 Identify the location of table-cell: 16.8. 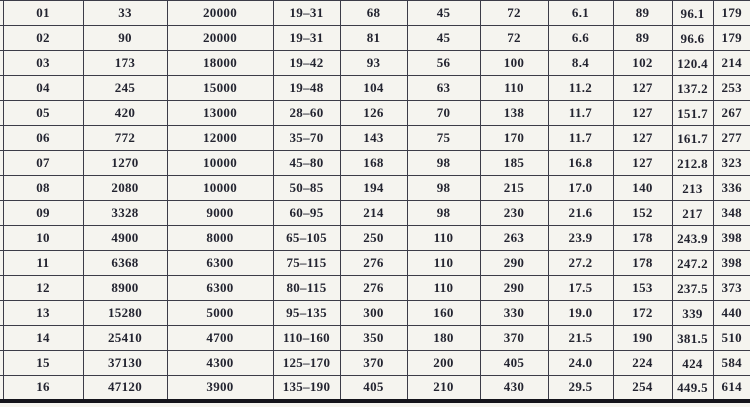
(580, 163).